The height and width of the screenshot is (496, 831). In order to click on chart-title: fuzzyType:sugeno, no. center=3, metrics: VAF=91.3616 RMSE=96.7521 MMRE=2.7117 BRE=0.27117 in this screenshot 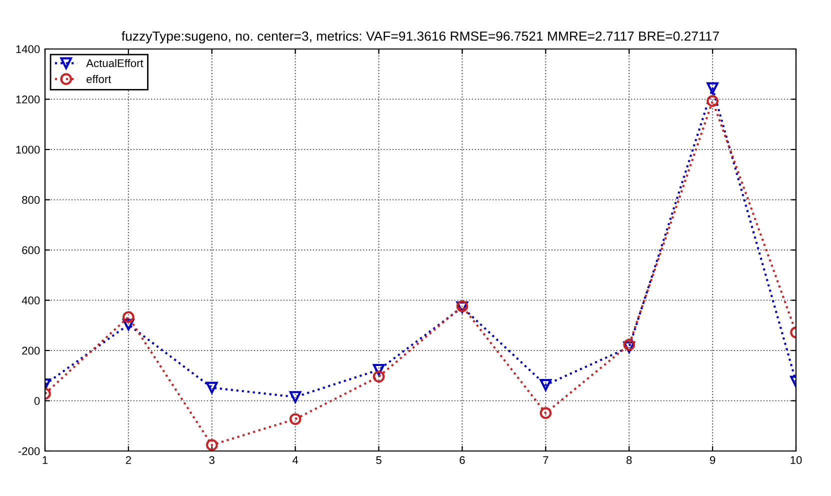, I will do `click(420, 37)`.